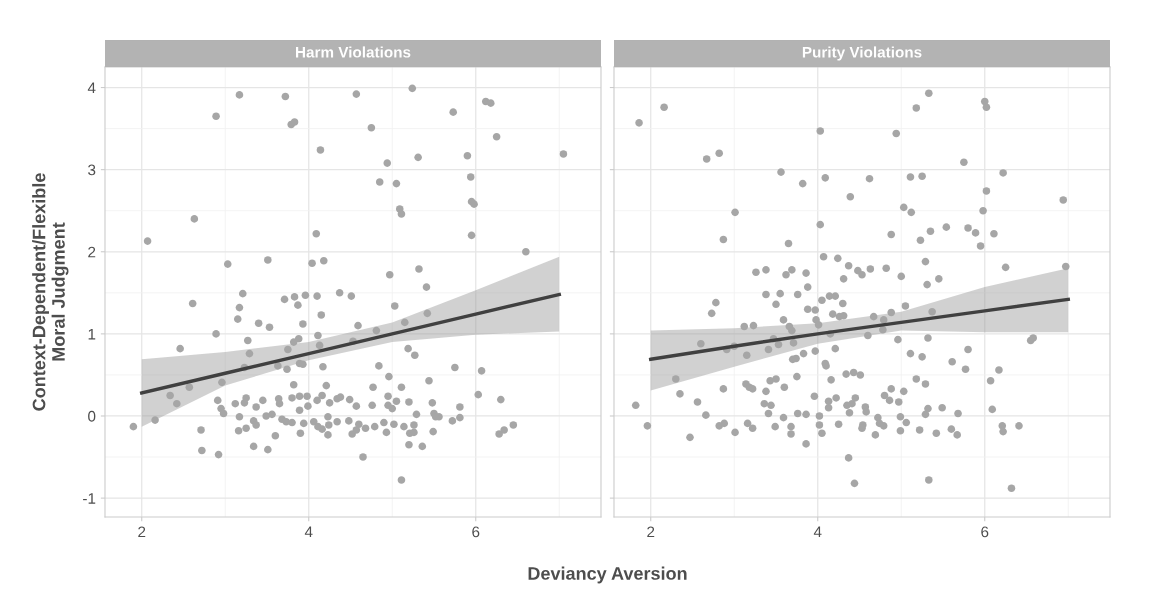 Image resolution: width=1150 pixels, height=610 pixels. I want to click on x-axis-title: Deviancy Aversion, so click(607, 575).